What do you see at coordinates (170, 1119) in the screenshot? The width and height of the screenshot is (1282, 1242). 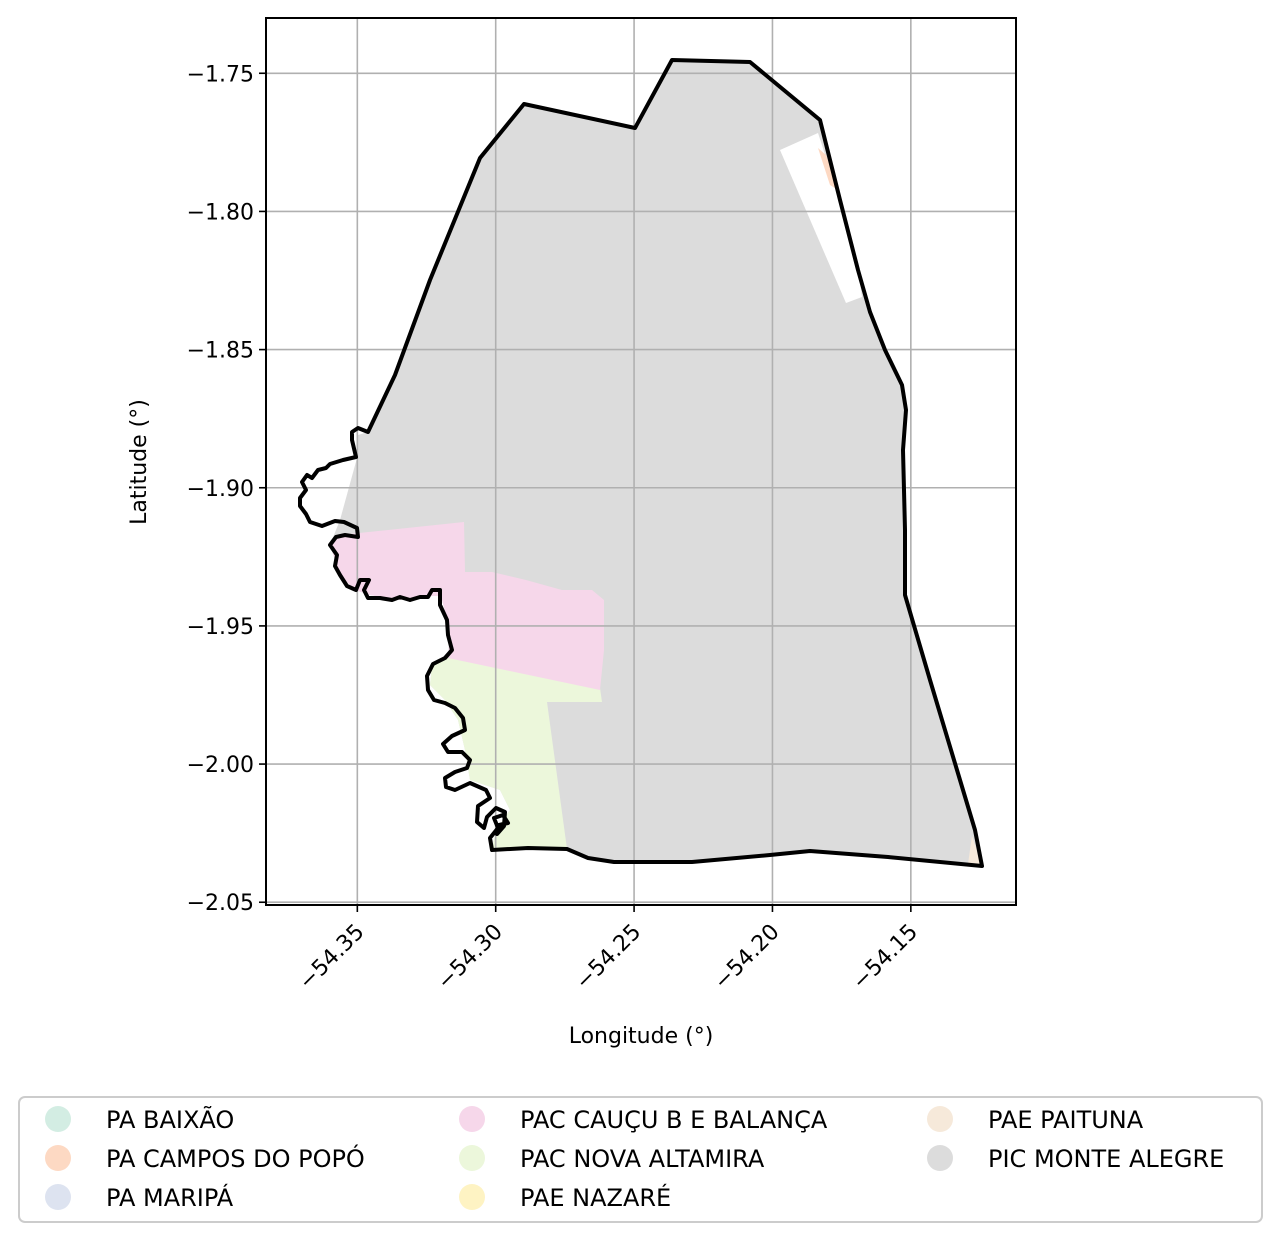 I see `legend-label: PA BAIXÃO` at bounding box center [170, 1119].